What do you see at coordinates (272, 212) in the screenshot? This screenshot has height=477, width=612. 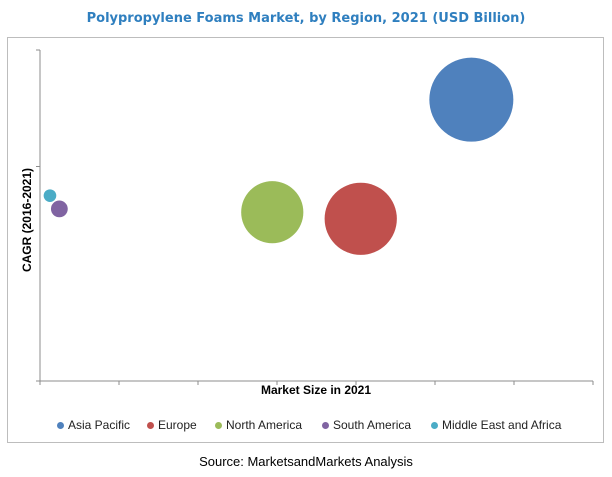 I see `bubble-north-america` at bounding box center [272, 212].